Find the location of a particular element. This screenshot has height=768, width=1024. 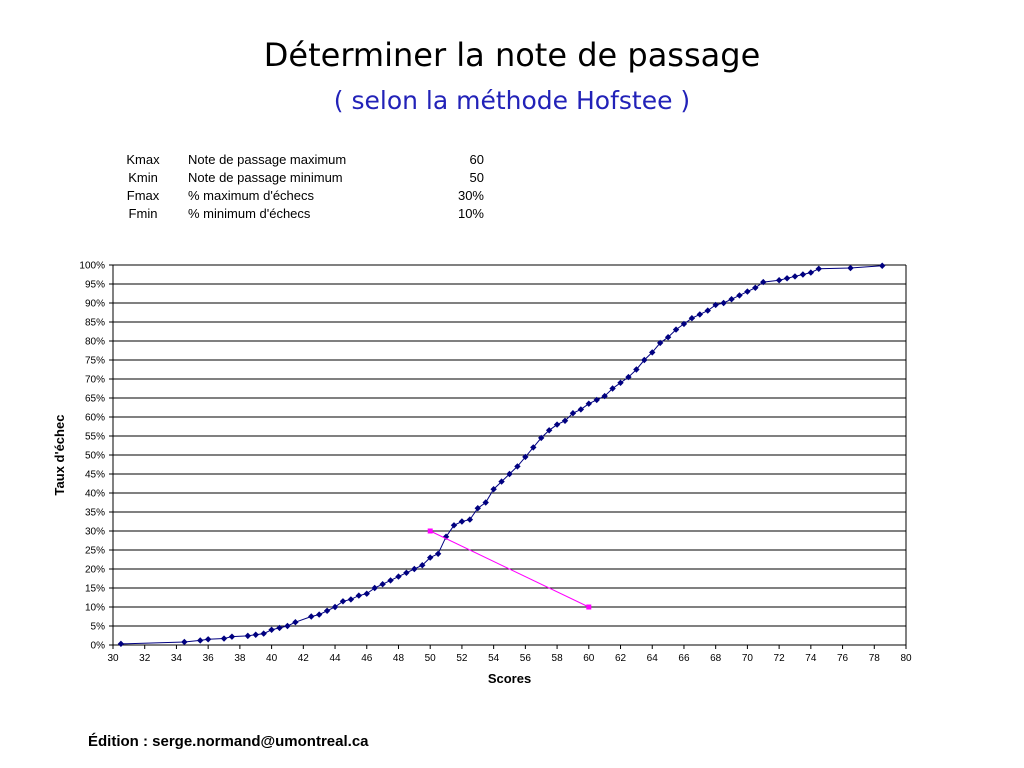

y-tick-label: 80% is located at coordinates (95, 342).